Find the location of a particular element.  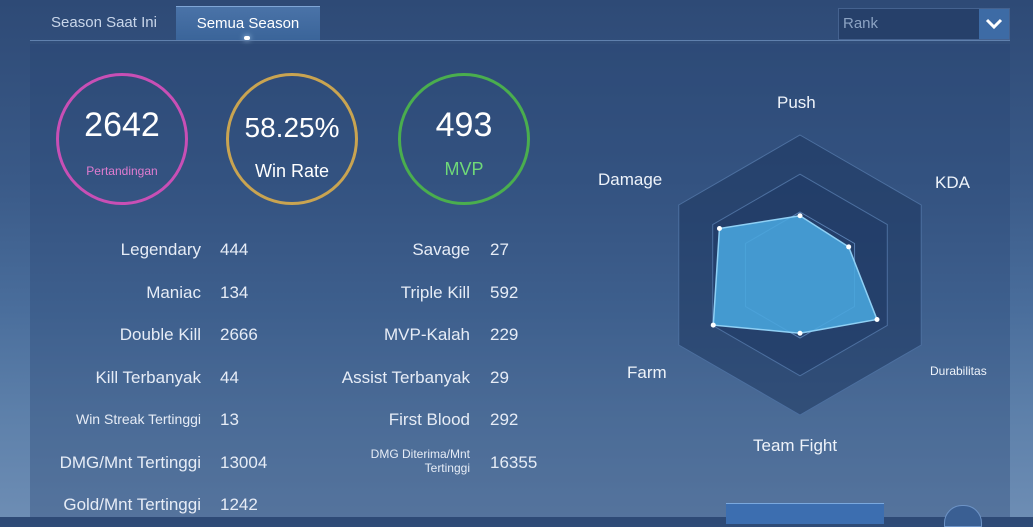

stat-value-gold-per-min: 1242 is located at coordinates (239, 504).